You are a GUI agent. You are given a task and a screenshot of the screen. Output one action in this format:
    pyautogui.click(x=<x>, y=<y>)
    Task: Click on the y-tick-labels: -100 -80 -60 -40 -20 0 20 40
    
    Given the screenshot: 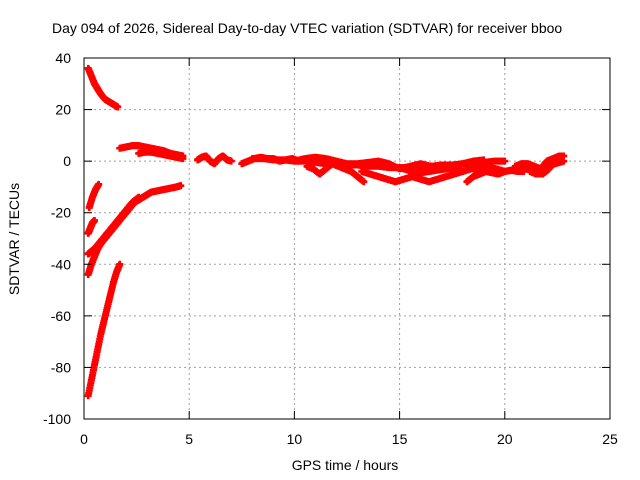 What is the action you would take?
    pyautogui.click(x=57, y=238)
    